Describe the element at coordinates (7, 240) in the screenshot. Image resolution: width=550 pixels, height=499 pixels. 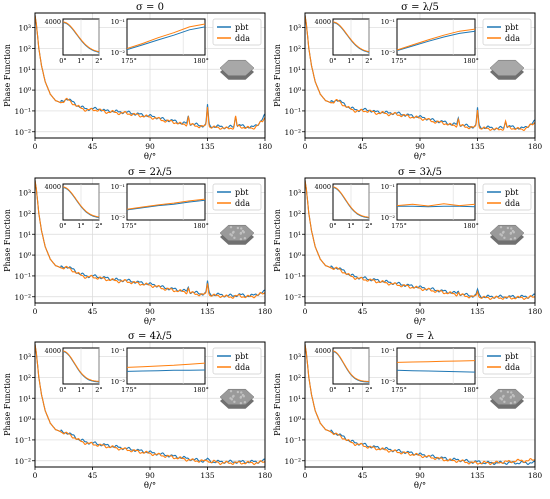
I see `y-axis-label: Phase Function` at that location.